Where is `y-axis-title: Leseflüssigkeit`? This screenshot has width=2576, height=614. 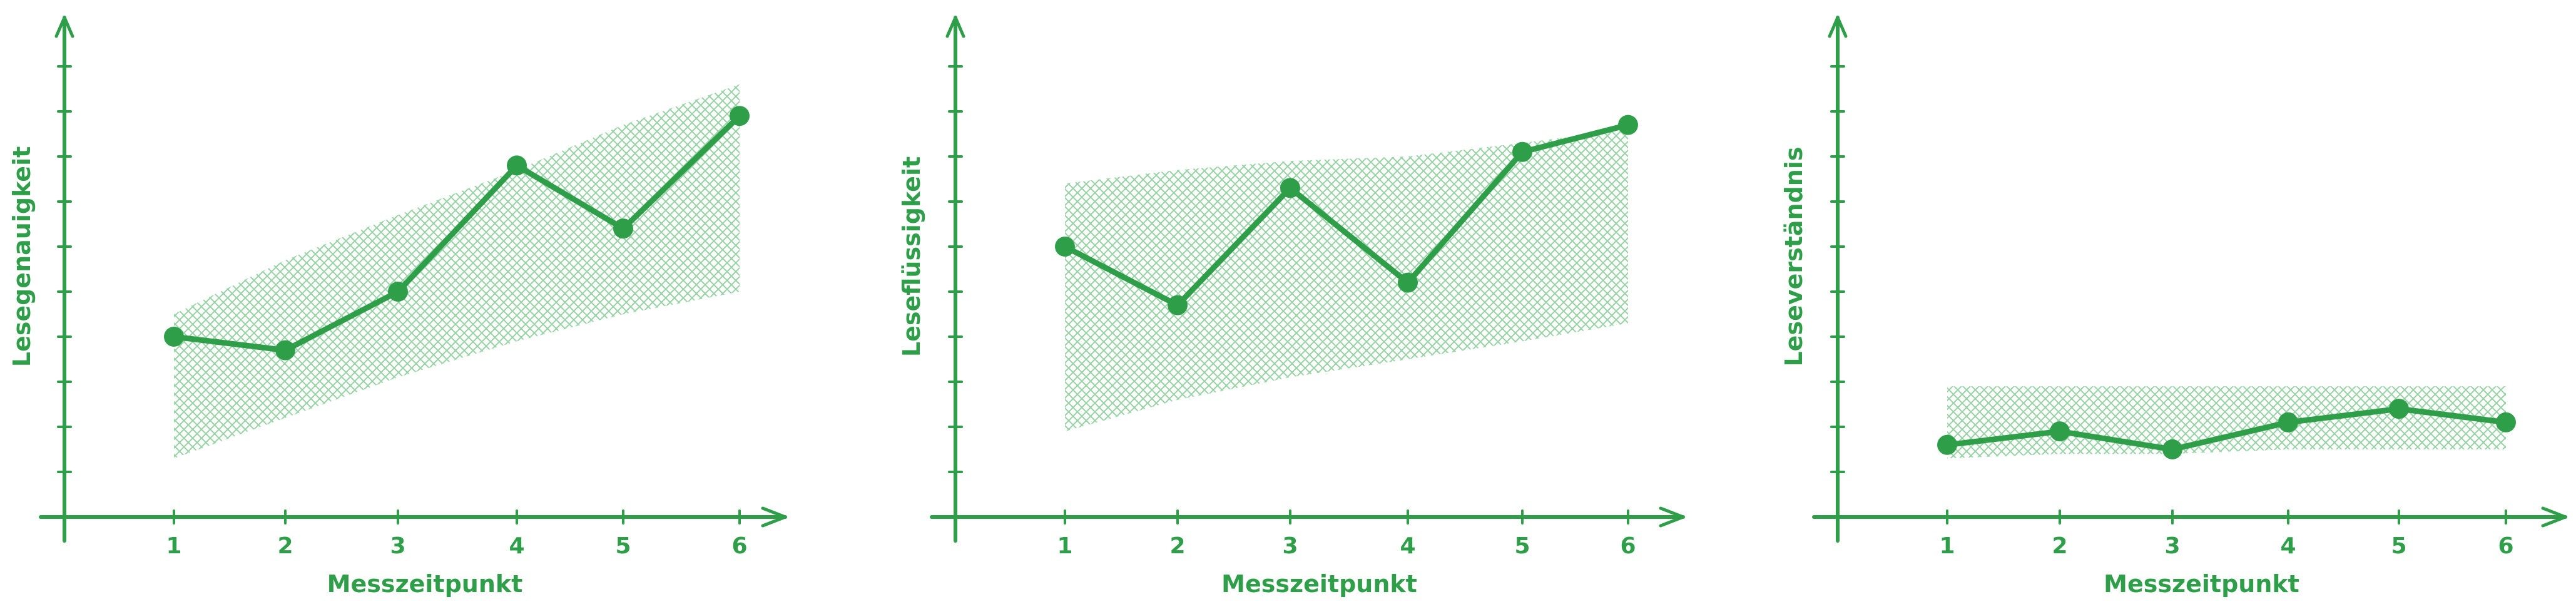
y-axis-title: Leseflüssigkeit is located at coordinates (912, 256).